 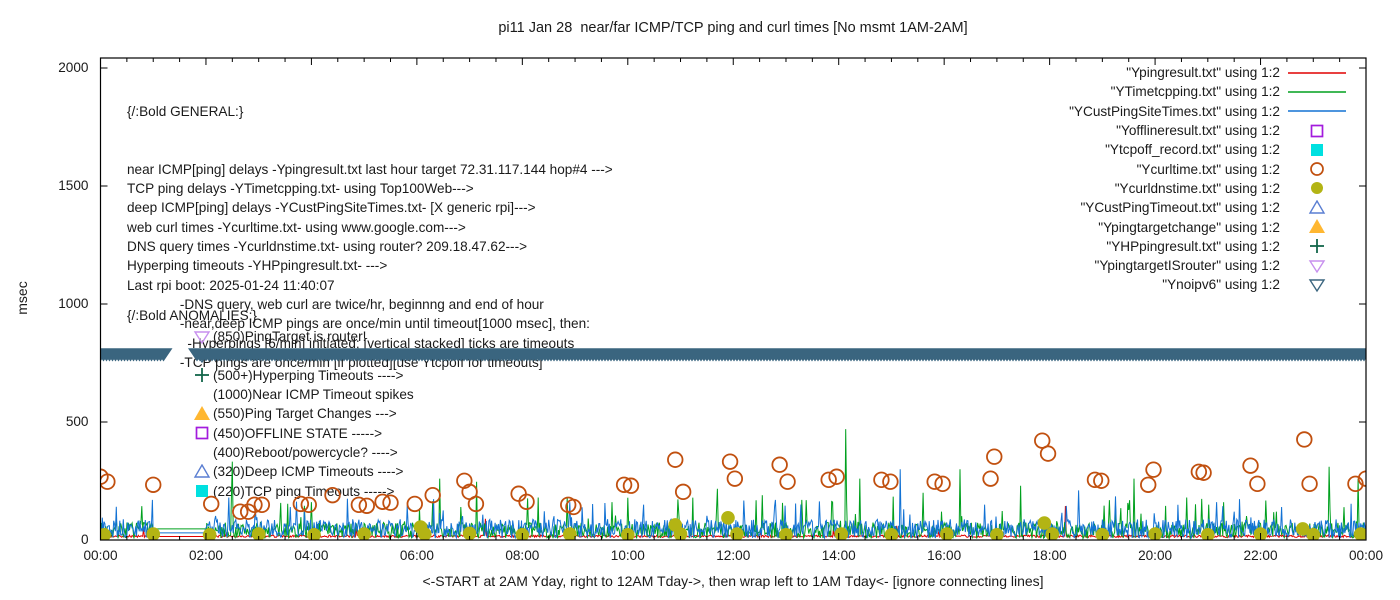 I want to click on legend-entry-label: "Ycurltime.txt" using 1:2, so click(x=1208, y=169).